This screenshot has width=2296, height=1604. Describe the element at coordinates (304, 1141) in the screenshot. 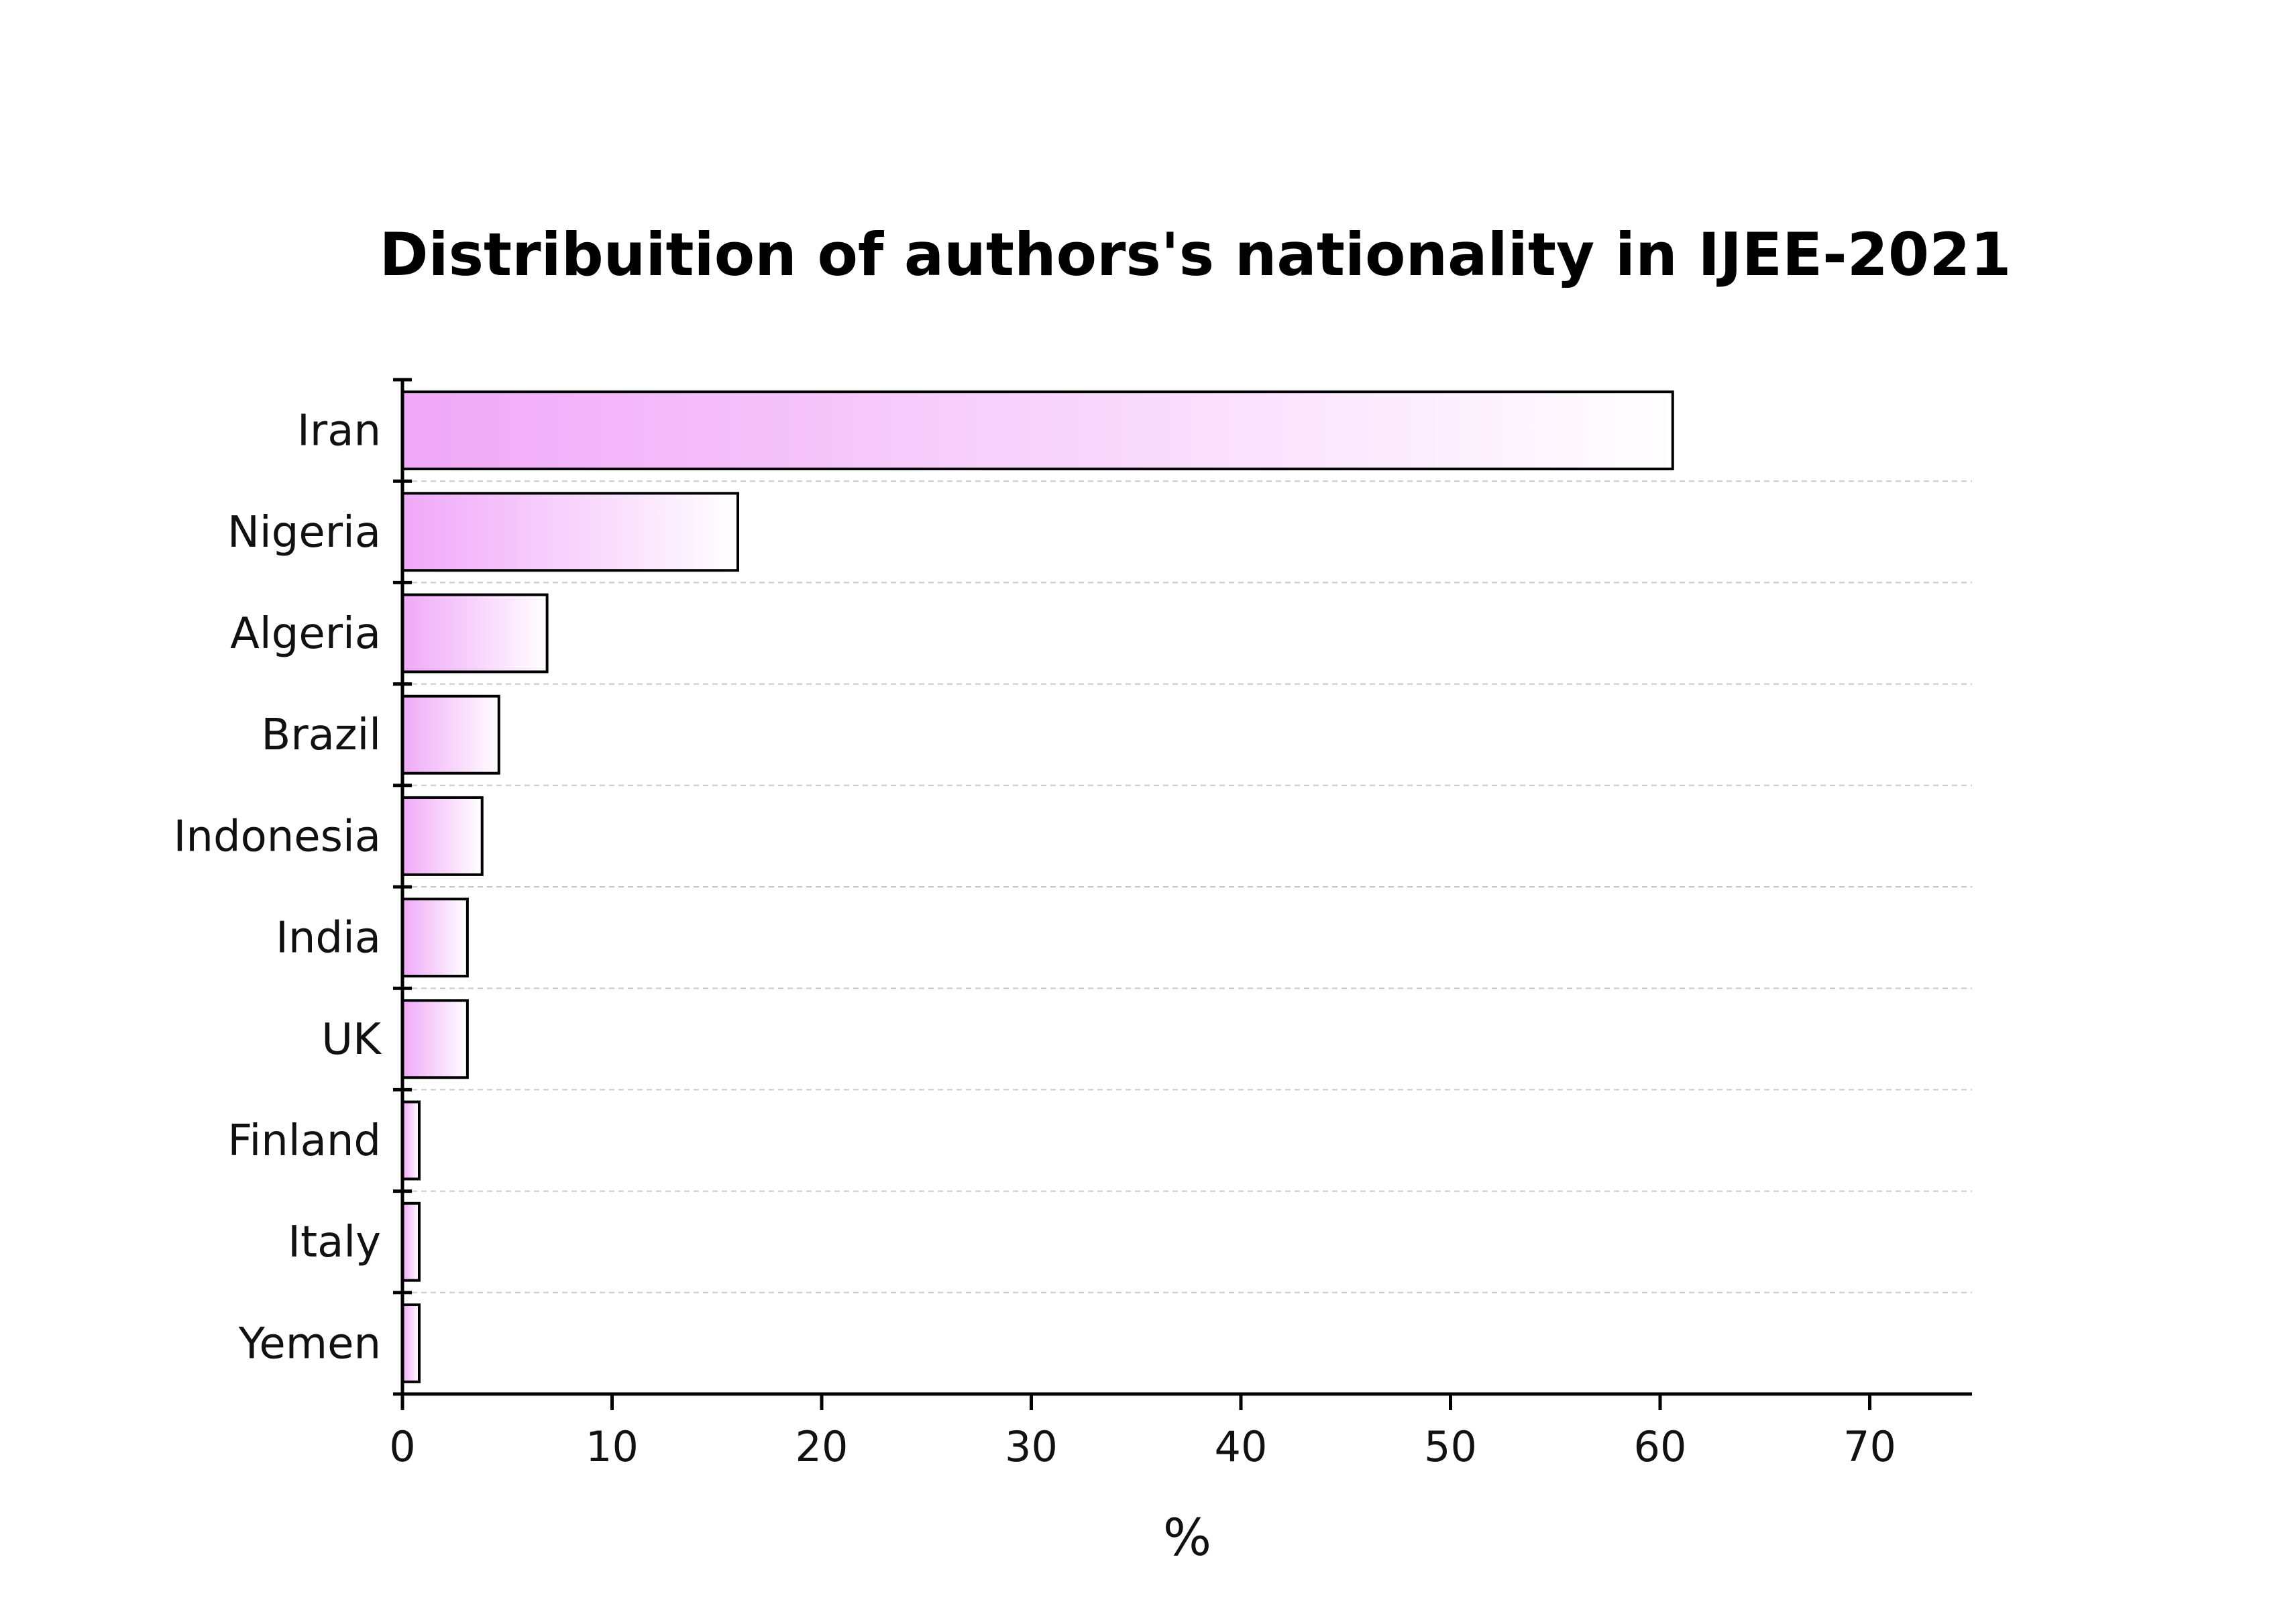

I see `category-label: Finland` at that location.